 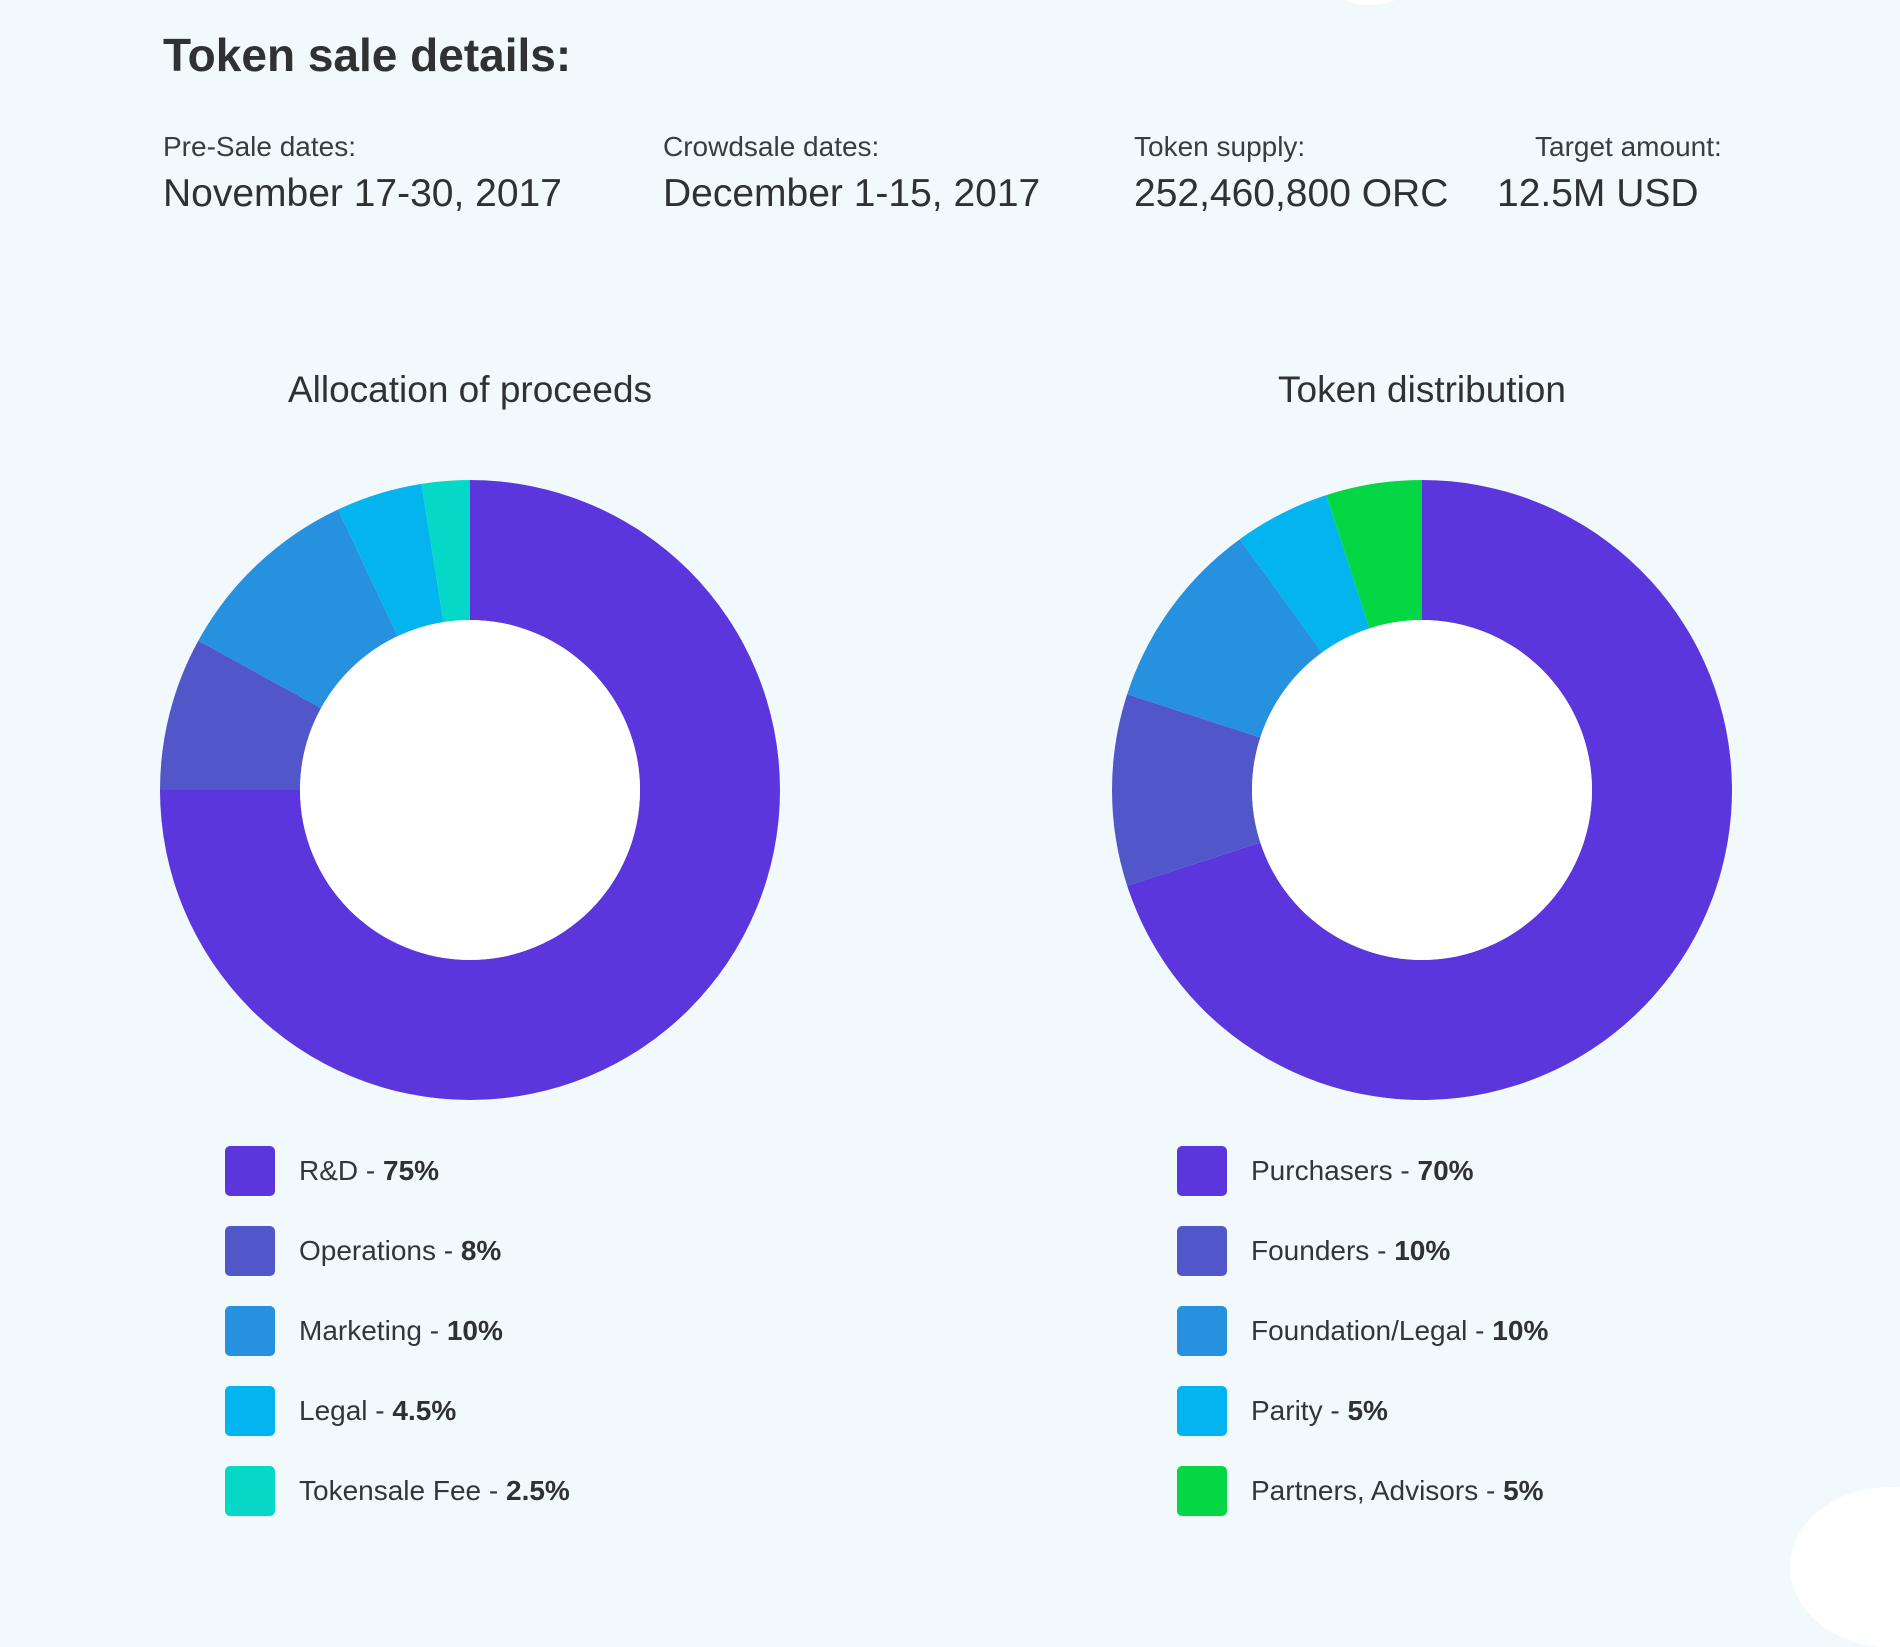 I want to click on legend-item-marketing: Marketing - 10%, so click(x=397, y=1331).